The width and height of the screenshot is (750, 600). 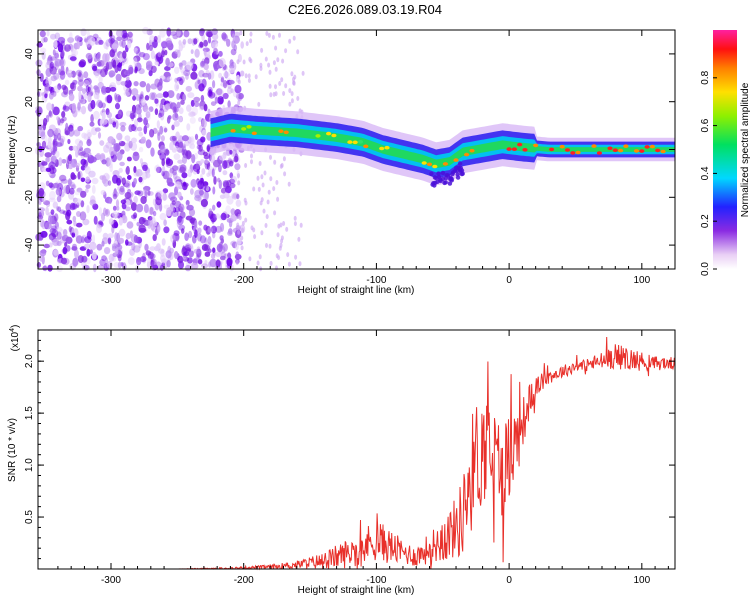 I want to click on y-tick-label: 20, so click(x=29, y=102).